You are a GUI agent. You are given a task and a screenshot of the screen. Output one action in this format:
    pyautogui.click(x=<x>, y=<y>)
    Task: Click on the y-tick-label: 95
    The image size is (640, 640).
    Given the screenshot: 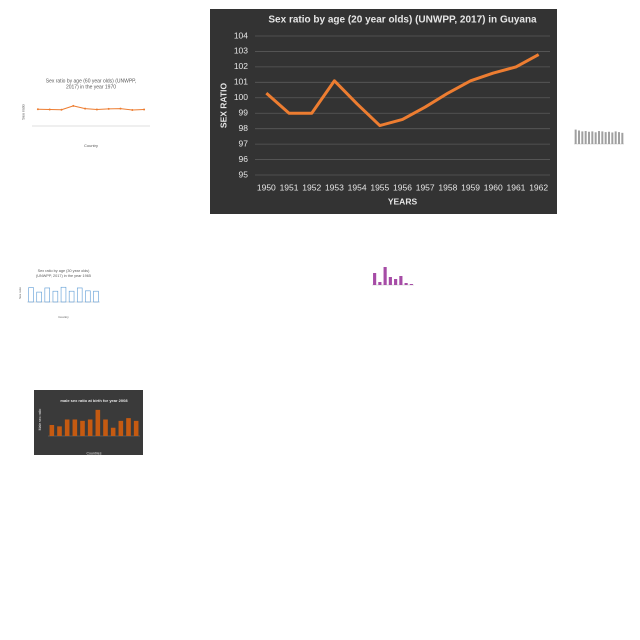 What is the action you would take?
    pyautogui.click(x=244, y=174)
    